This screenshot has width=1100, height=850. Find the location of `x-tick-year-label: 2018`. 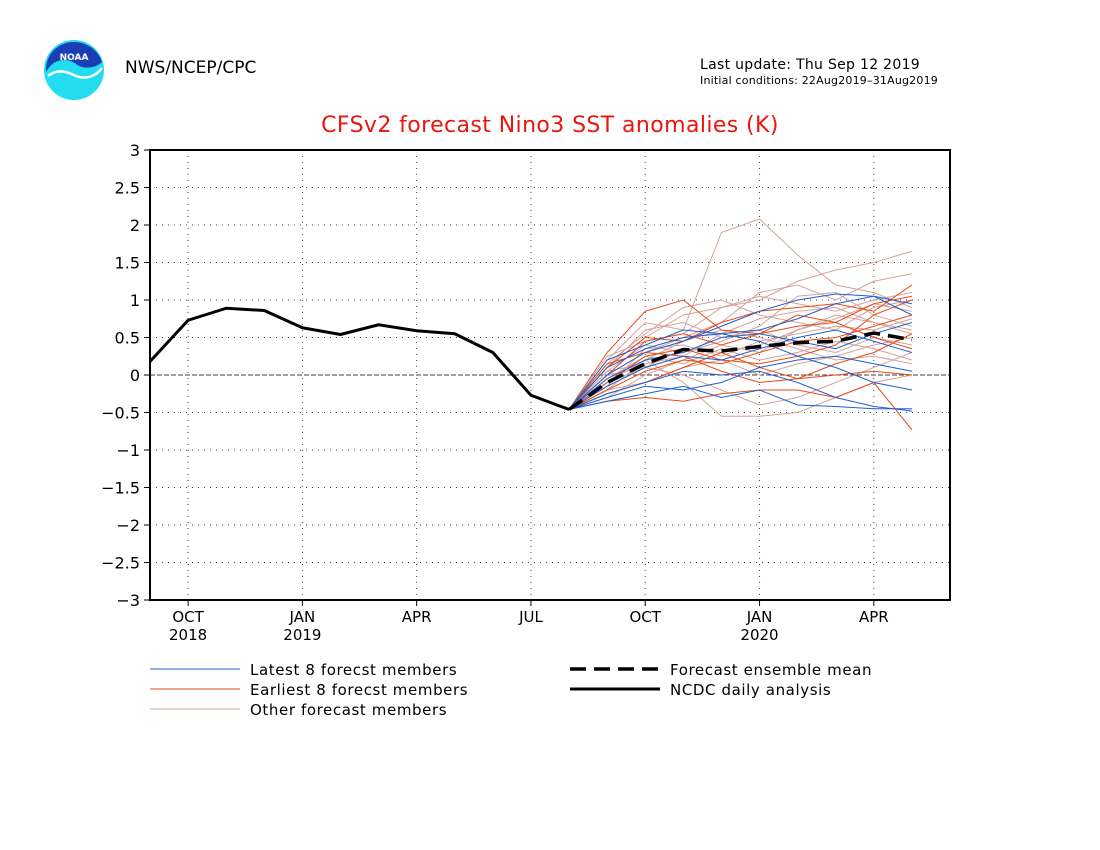

x-tick-year-label: 2018 is located at coordinates (188, 635).